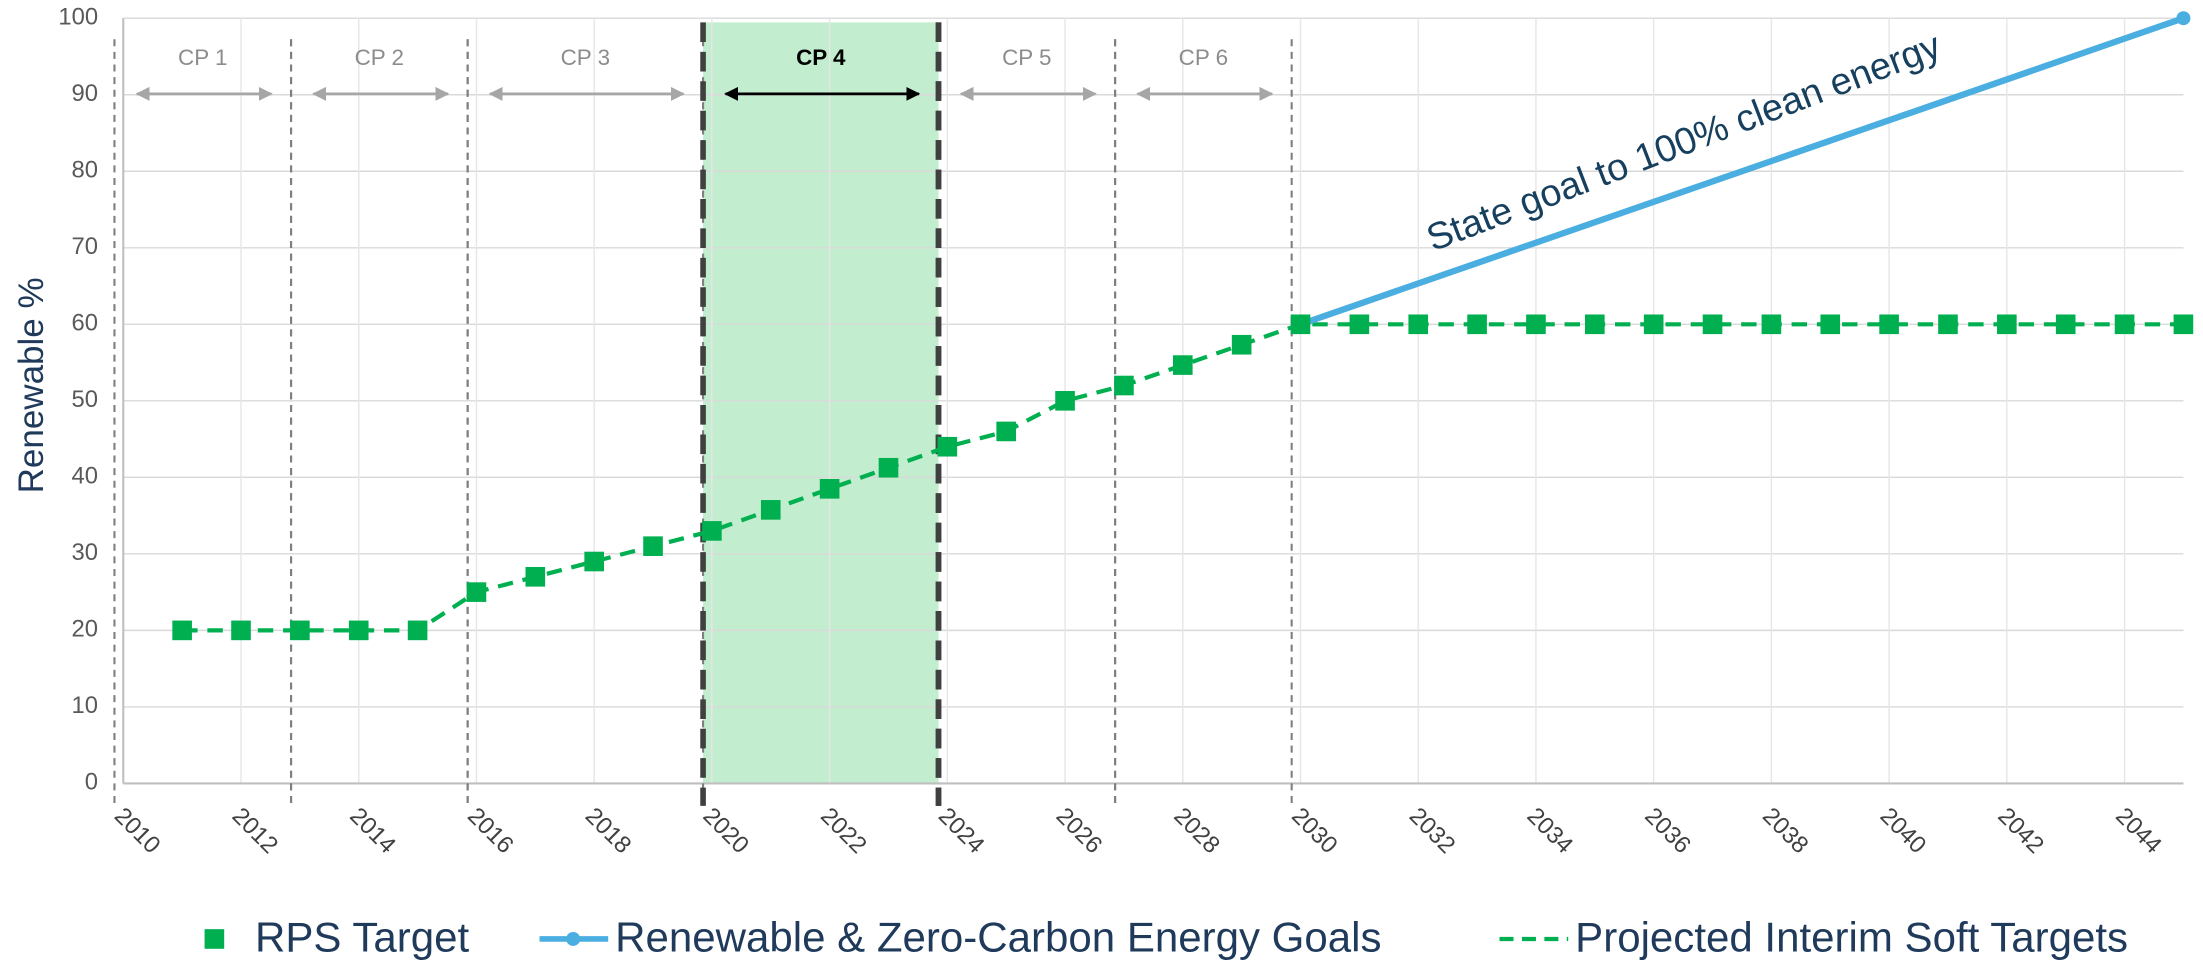 The height and width of the screenshot is (967, 2203). Describe the element at coordinates (821, 403) in the screenshot. I see `highlight-band` at that location.